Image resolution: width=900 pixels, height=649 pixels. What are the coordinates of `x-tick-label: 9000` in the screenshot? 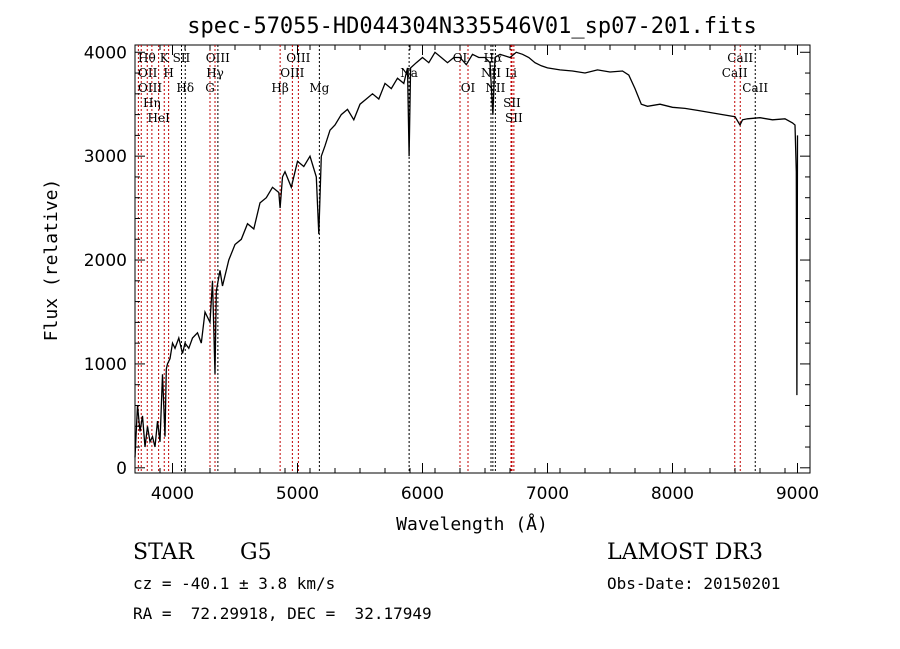 It's located at (797, 494).